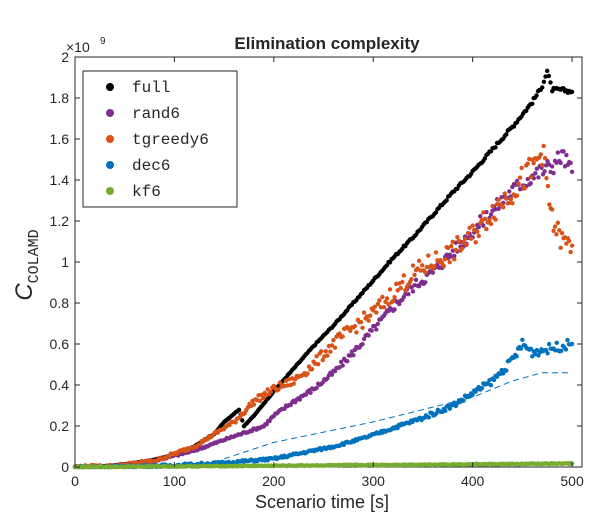  What do you see at coordinates (60, 426) in the screenshot?
I see `y-tick-label: 0.2` at bounding box center [60, 426].